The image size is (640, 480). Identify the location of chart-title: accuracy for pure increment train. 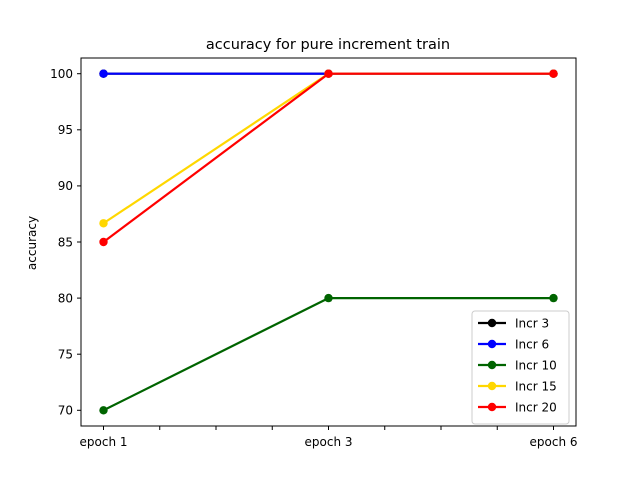
(328, 45).